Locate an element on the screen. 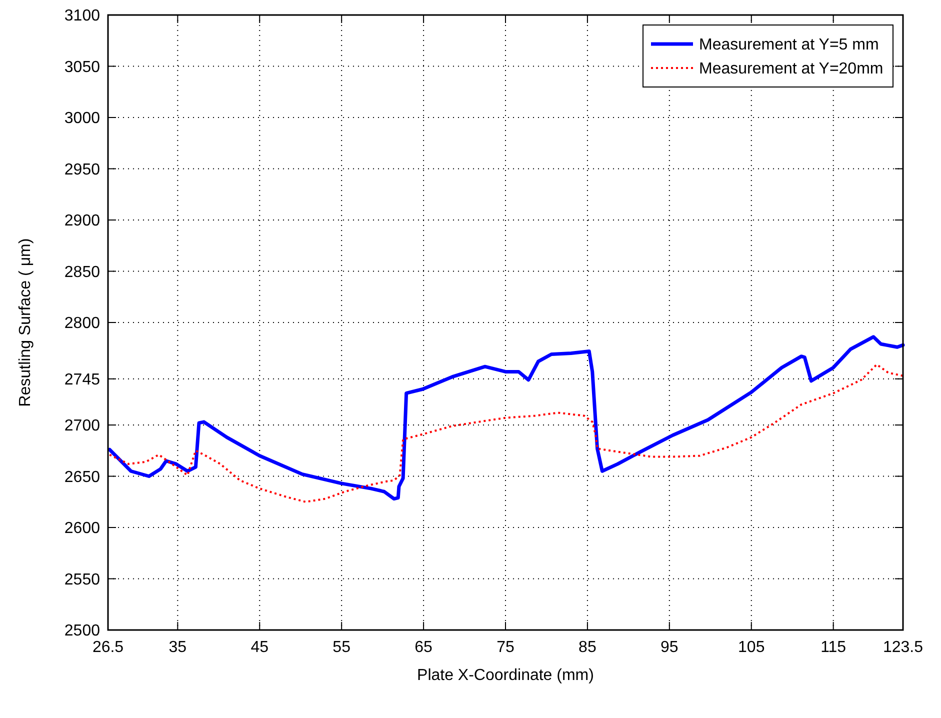  y-tick-label: 3000 is located at coordinates (82, 119).